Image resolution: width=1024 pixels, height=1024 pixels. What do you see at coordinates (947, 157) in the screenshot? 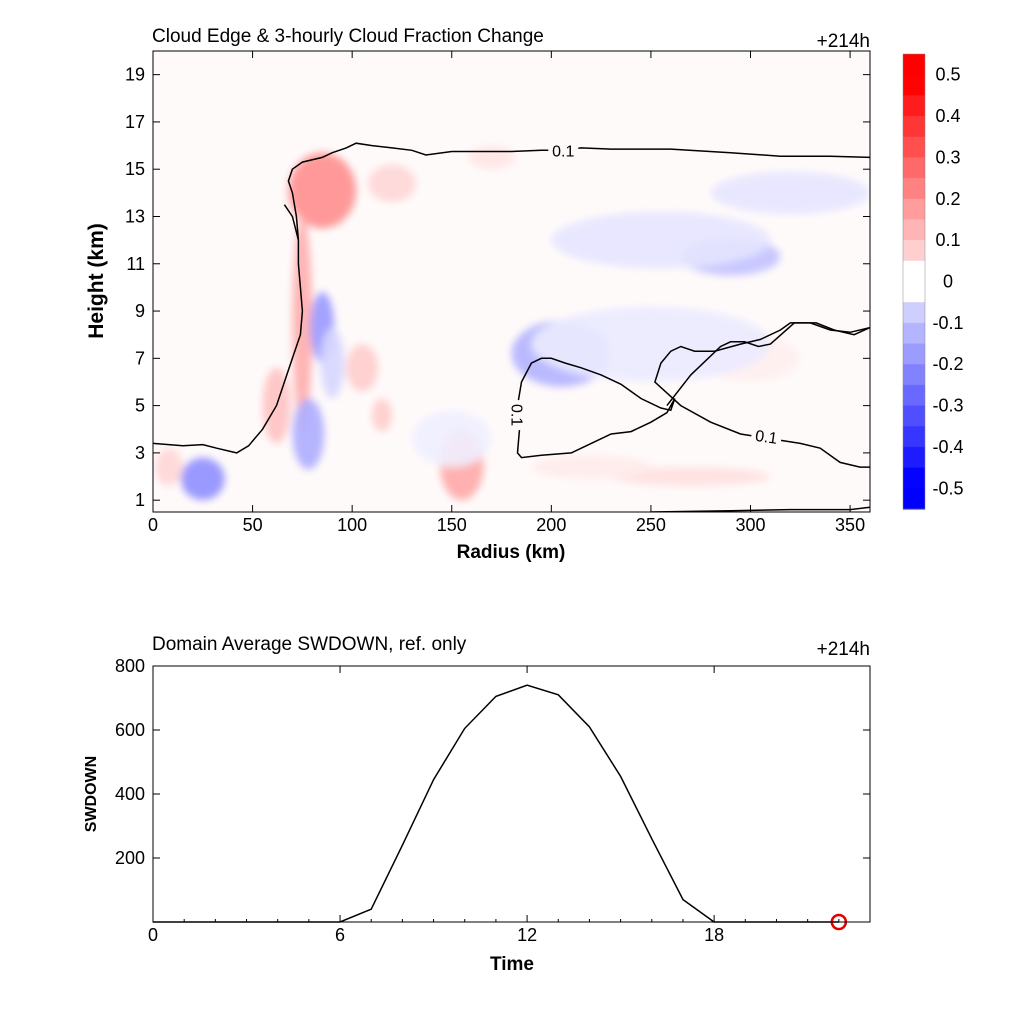
I see `colorbar-tick-label-2: 0.3` at bounding box center [947, 157].